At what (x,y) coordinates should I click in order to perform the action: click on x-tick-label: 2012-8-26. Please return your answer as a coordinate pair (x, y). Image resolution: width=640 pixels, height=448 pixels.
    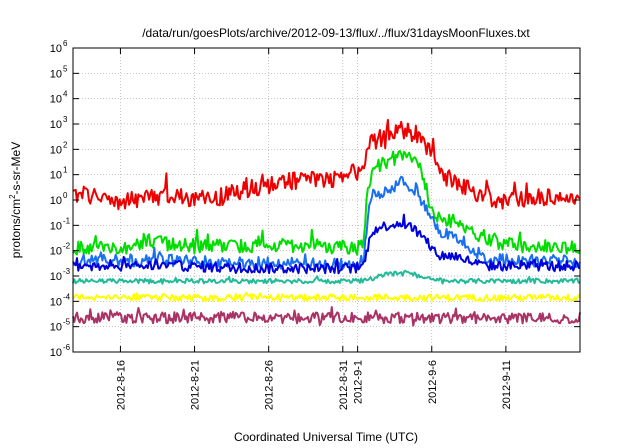
    Looking at the image, I should click on (270, 385).